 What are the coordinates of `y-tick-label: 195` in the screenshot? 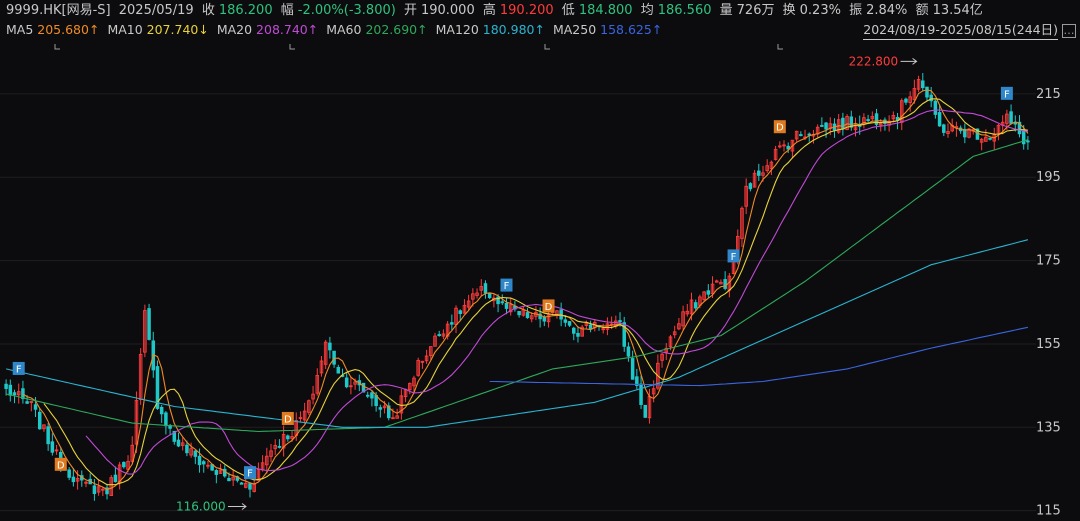 It's located at (1048, 177).